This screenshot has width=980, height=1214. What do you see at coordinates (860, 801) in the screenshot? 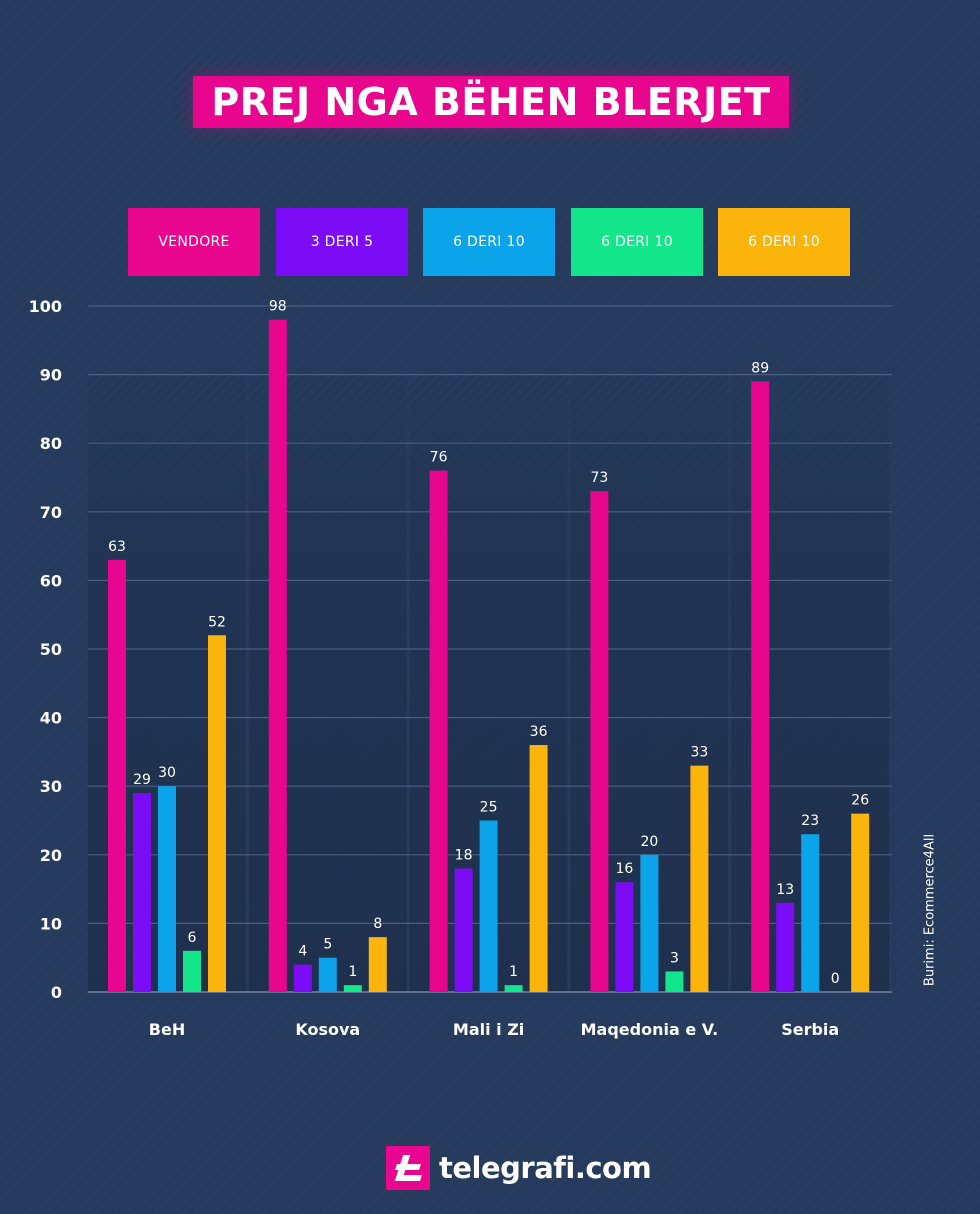
I see `data-label: 26` at bounding box center [860, 801].